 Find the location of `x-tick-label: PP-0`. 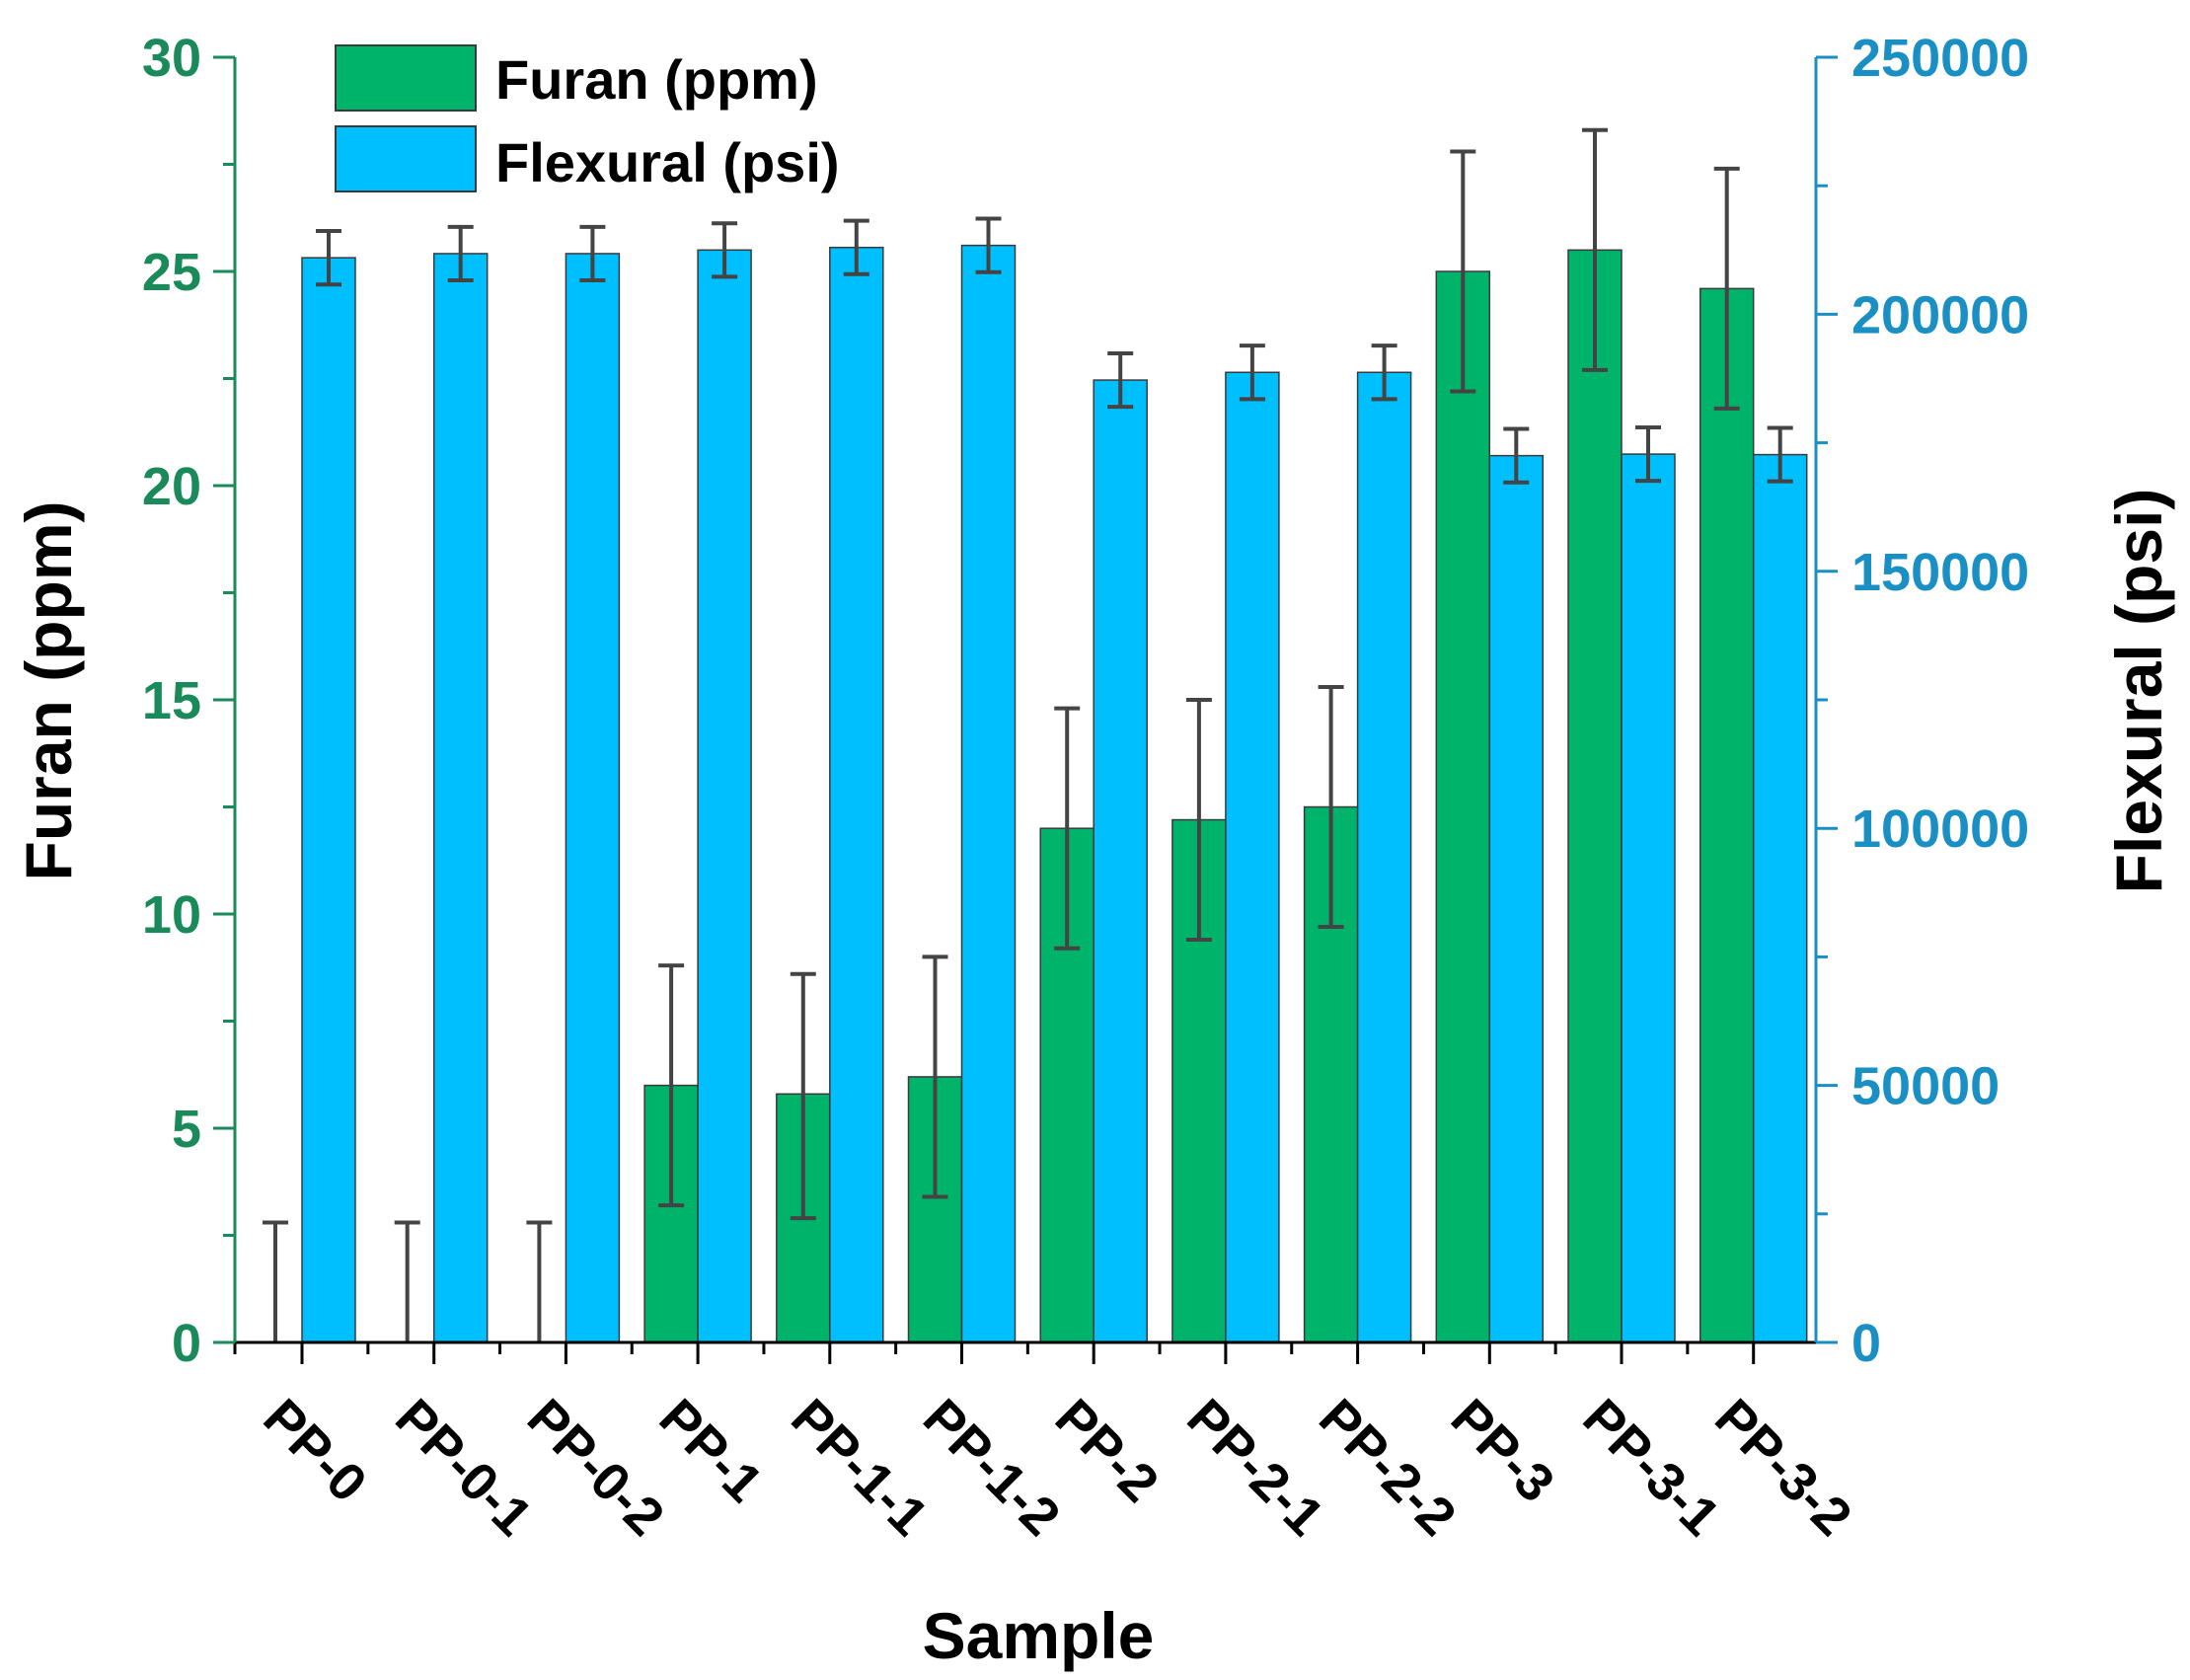

x-tick-label: PP-0 is located at coordinates (315, 1450).